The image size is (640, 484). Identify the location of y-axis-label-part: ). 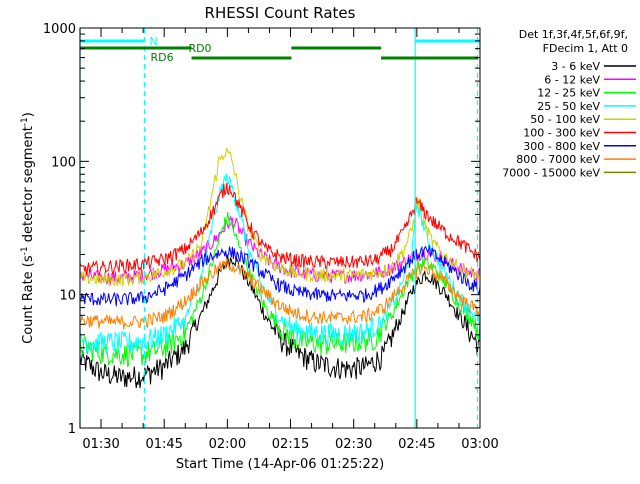
(28, 114).